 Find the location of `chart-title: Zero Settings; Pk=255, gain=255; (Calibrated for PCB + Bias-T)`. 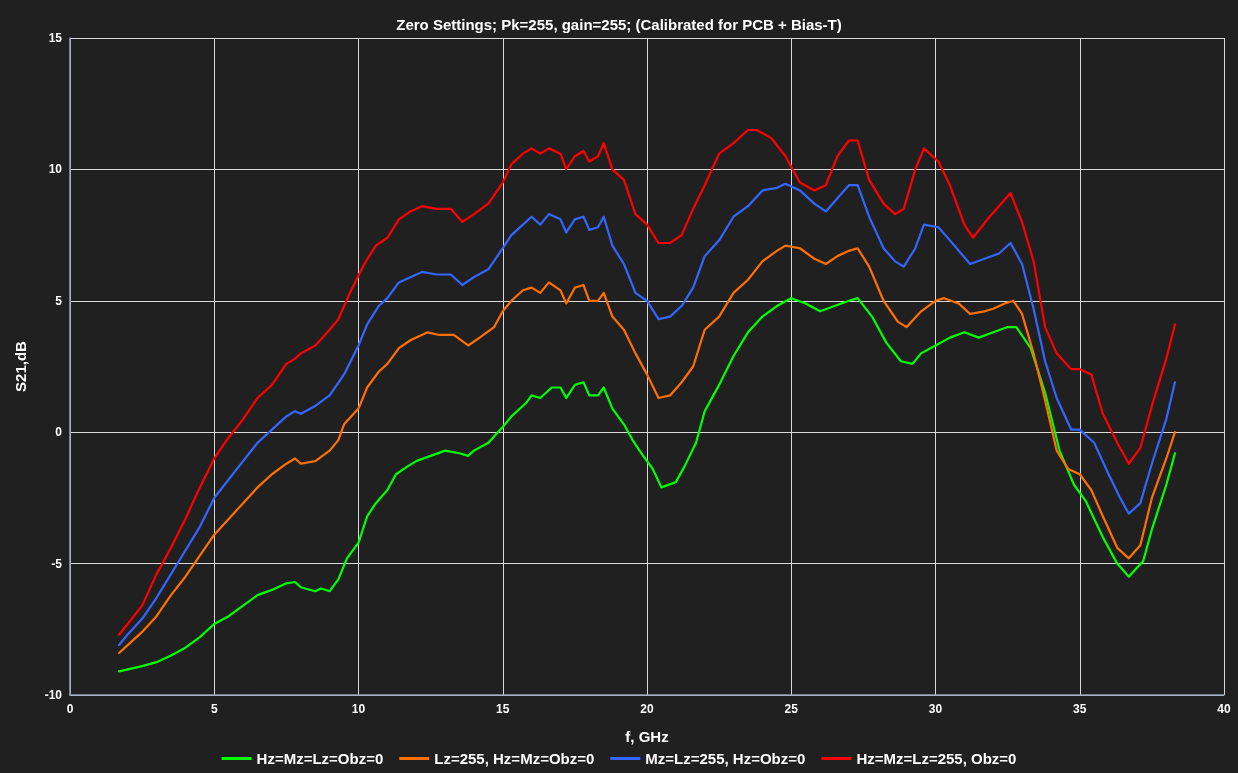

chart-title: Zero Settings; Pk=255, gain=255; (Calibrated for PCB + Bias-T) is located at coordinates (619, 24).